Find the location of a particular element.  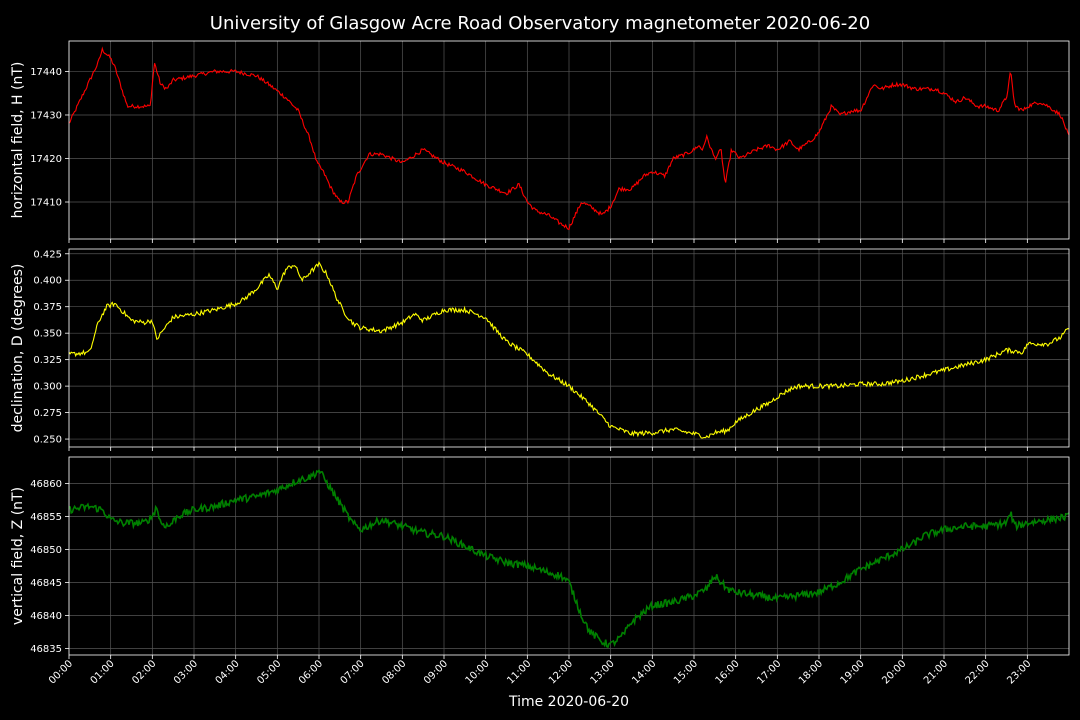

x-tick-label: 22:00 is located at coordinates (978, 672).